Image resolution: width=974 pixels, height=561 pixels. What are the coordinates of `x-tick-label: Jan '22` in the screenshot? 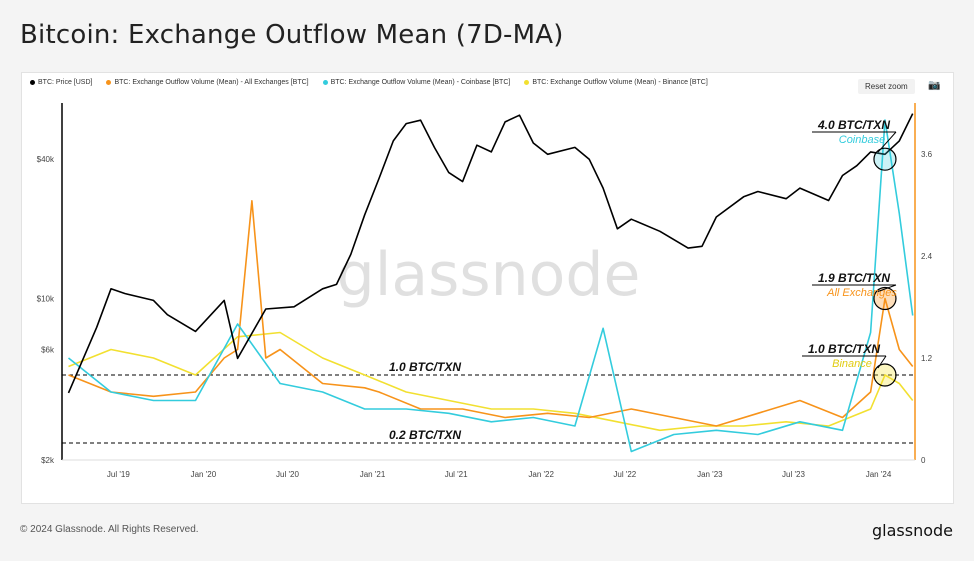 It's located at (541, 474).